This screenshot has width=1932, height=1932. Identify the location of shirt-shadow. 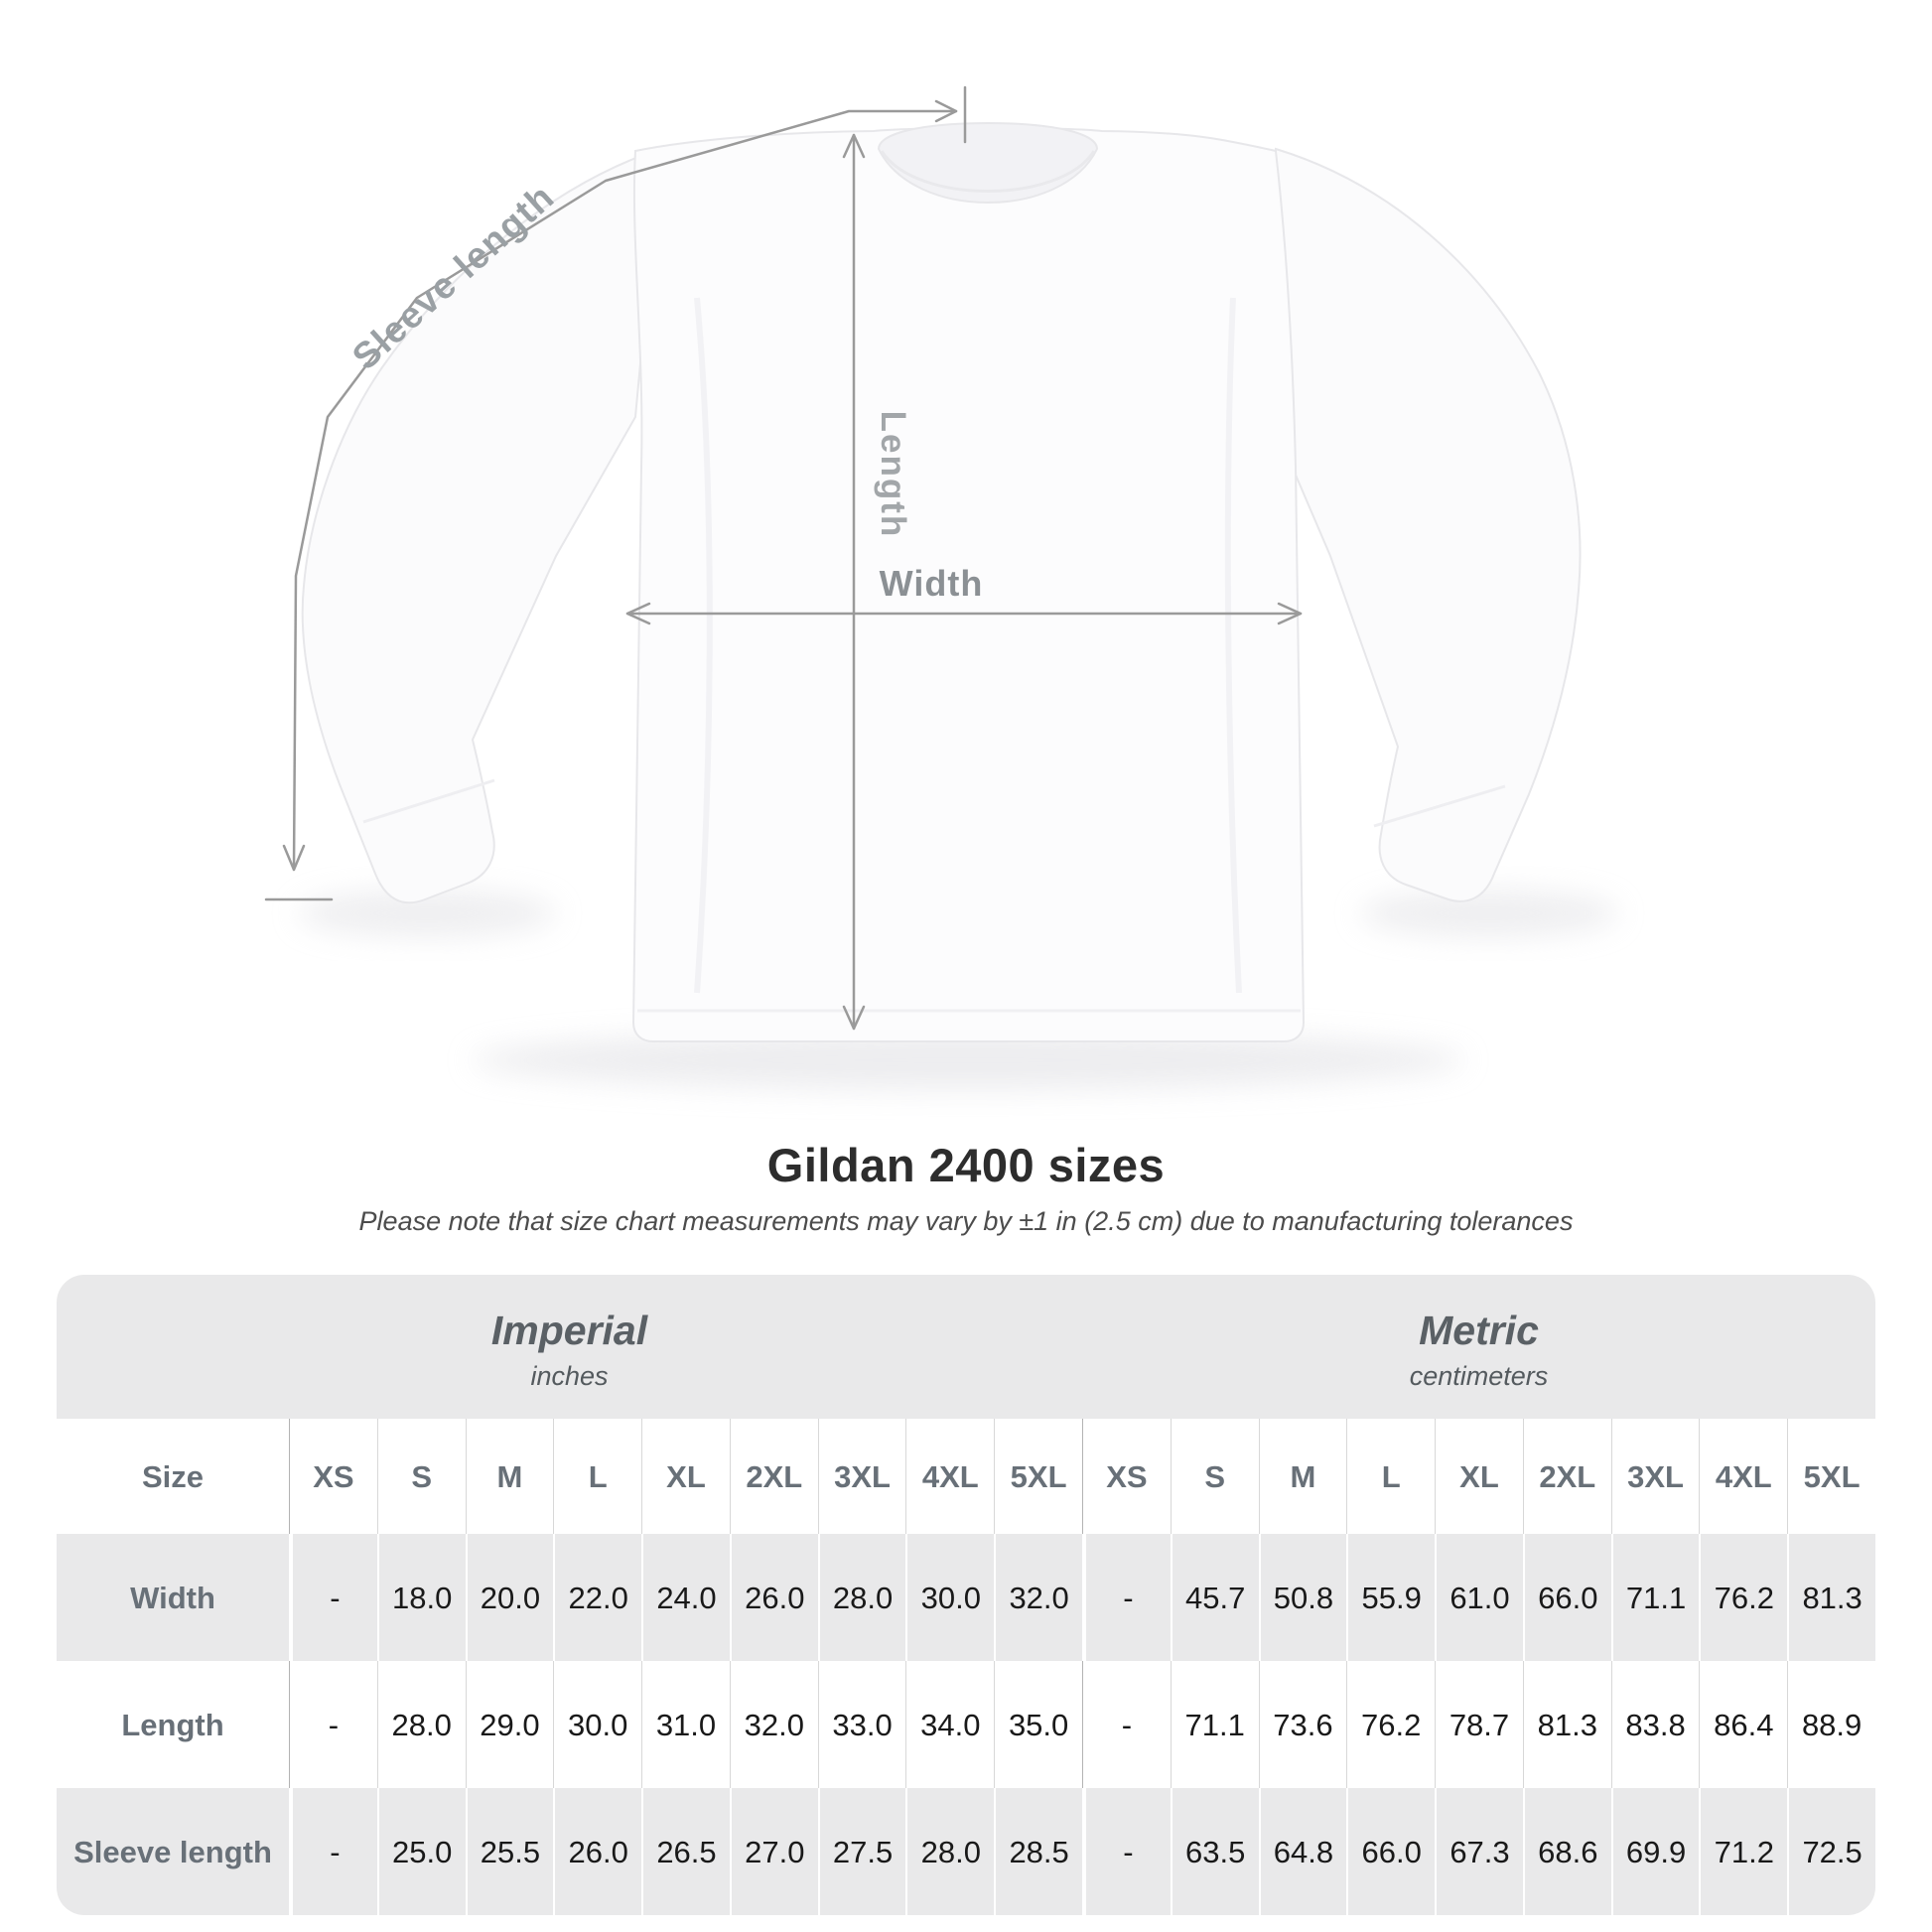
(968, 1061).